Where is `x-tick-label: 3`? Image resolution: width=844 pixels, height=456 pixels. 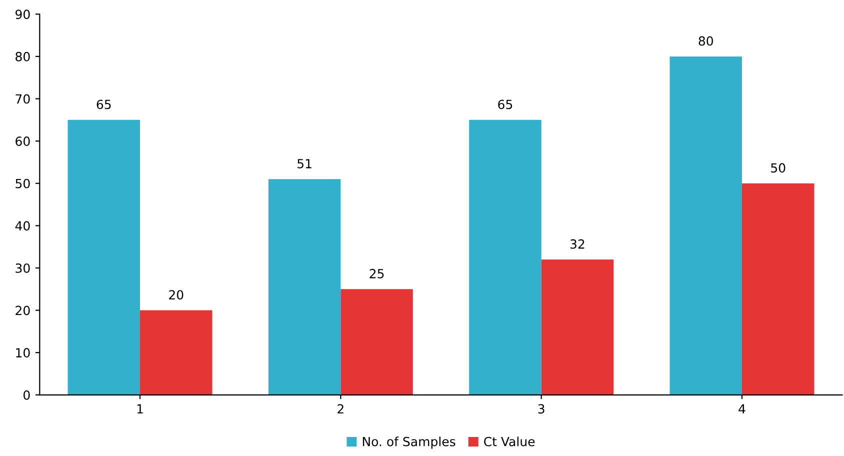 x-tick-label: 3 is located at coordinates (541, 409).